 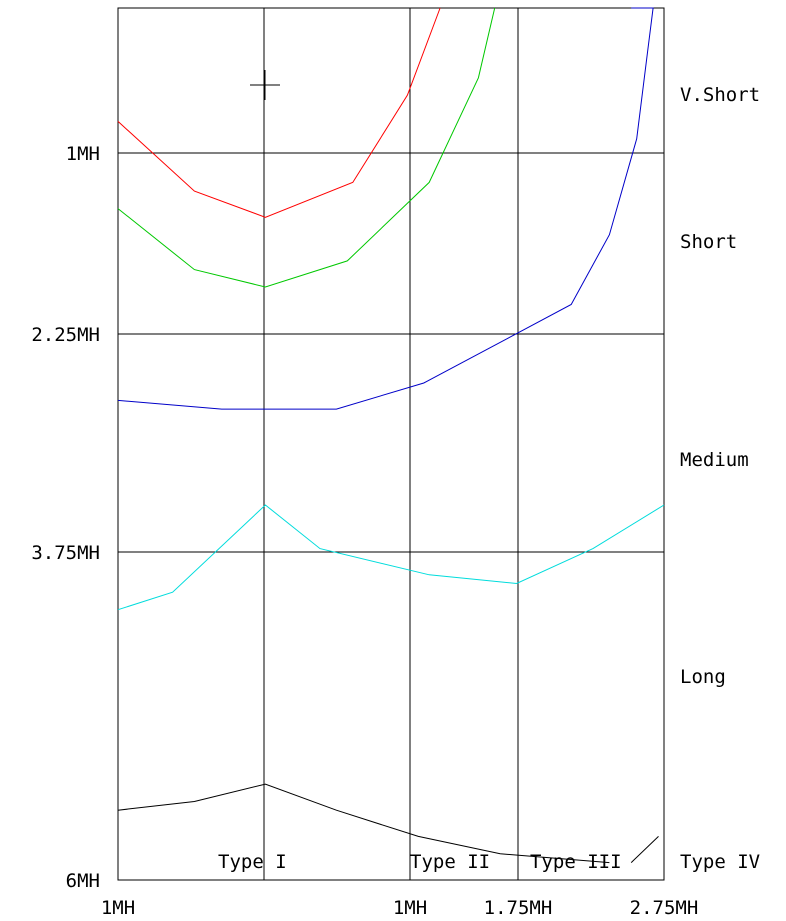 What do you see at coordinates (265, 85) in the screenshot?
I see `cursor-crosshair` at bounding box center [265, 85].